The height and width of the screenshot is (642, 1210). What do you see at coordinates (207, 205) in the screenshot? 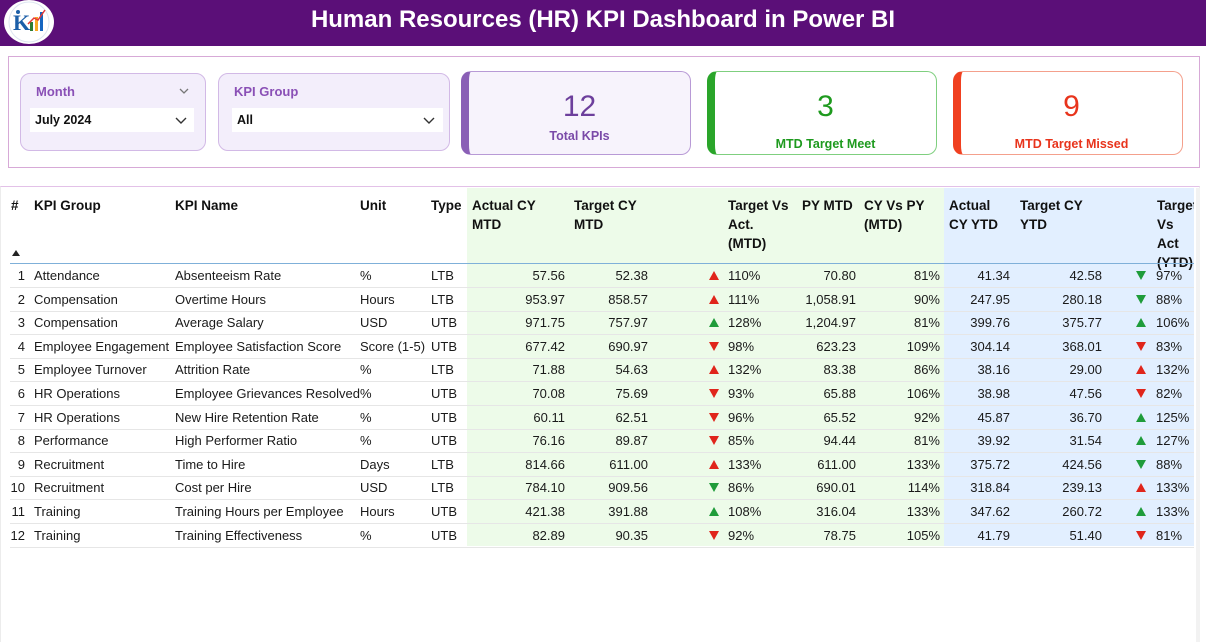
I see `column-header-kpi-name: KPI Name` at bounding box center [207, 205].